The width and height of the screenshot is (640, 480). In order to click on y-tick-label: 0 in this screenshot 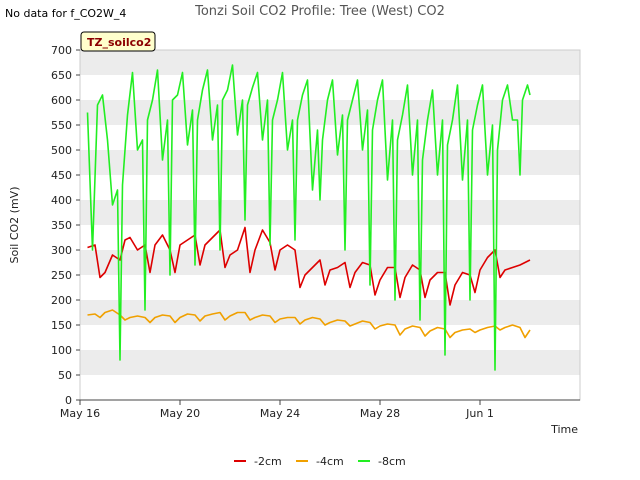, I will do `click(68, 400)`.